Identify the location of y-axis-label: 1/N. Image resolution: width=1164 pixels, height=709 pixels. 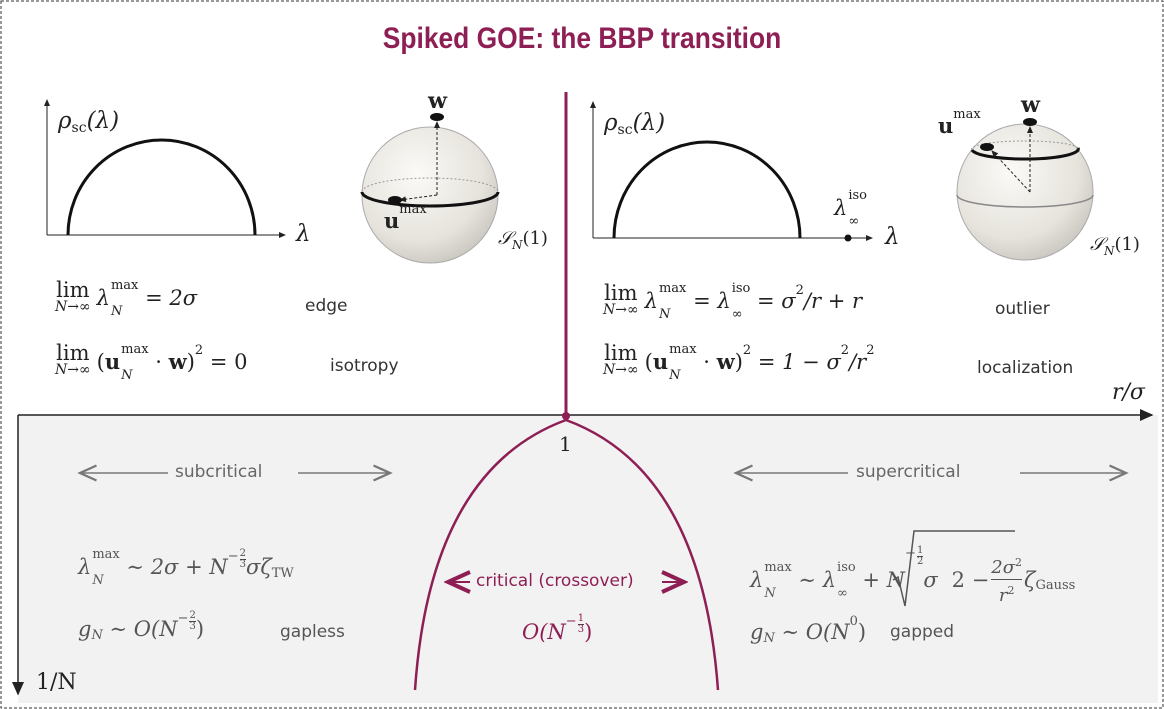
(56, 682).